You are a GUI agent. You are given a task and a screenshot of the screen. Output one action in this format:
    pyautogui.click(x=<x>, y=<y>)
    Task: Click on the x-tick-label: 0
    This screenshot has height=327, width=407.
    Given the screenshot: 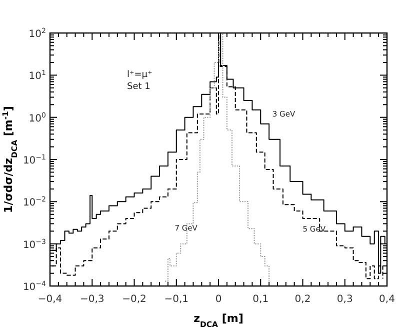 What is the action you would take?
    pyautogui.click(x=218, y=299)
    